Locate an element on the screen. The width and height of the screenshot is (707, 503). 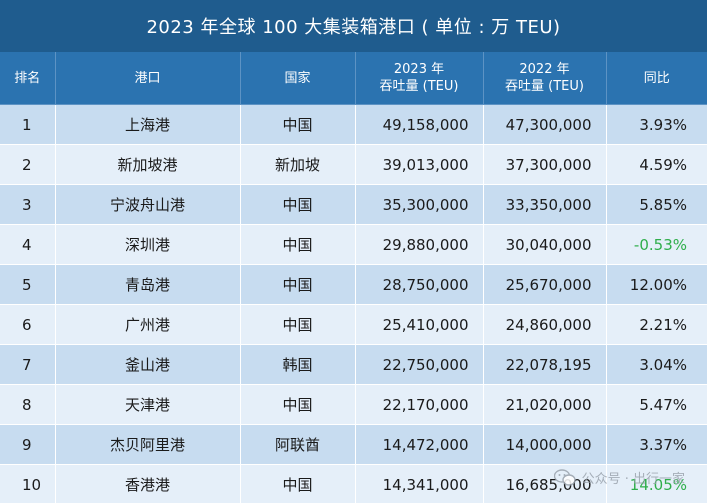
throughput-2022-cell: 47,300,000 is located at coordinates (545, 124).